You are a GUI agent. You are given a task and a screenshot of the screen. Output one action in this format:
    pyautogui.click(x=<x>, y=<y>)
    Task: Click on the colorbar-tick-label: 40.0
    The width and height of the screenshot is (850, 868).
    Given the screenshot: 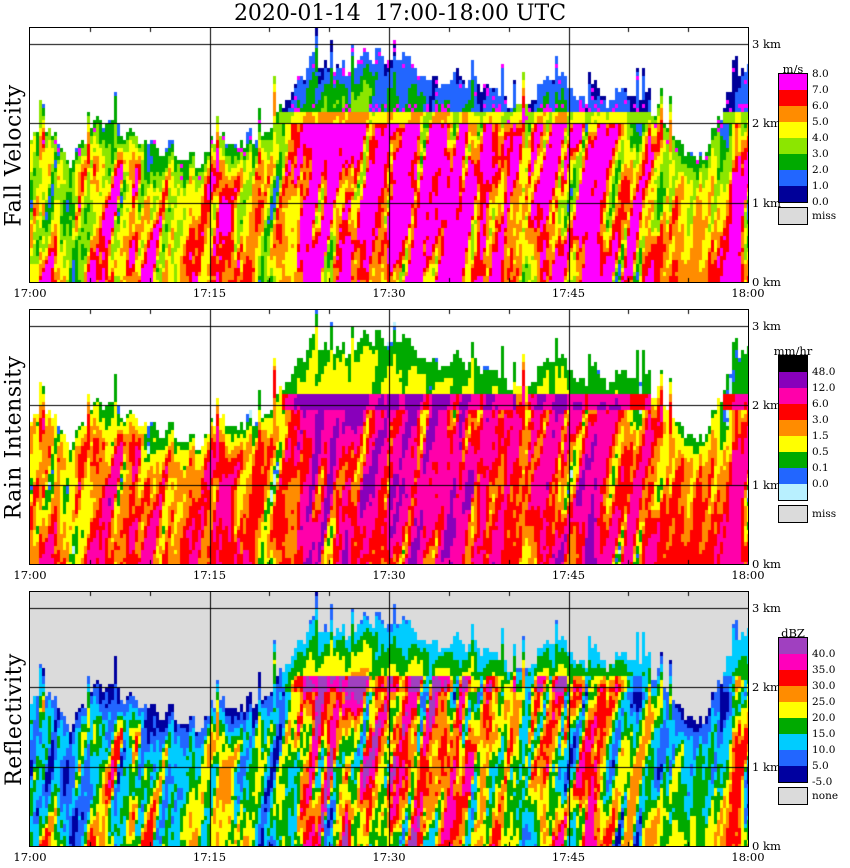 What is the action you would take?
    pyautogui.click(x=824, y=654)
    